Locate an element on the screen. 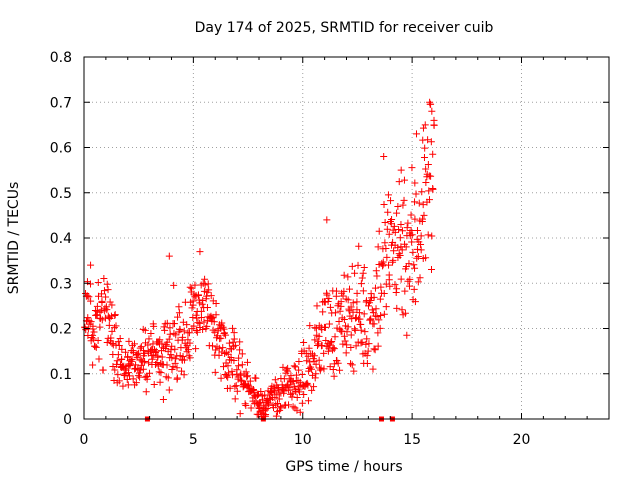 This screenshot has width=640, height=480. y-tick-label: 0.8 is located at coordinates (61, 58).